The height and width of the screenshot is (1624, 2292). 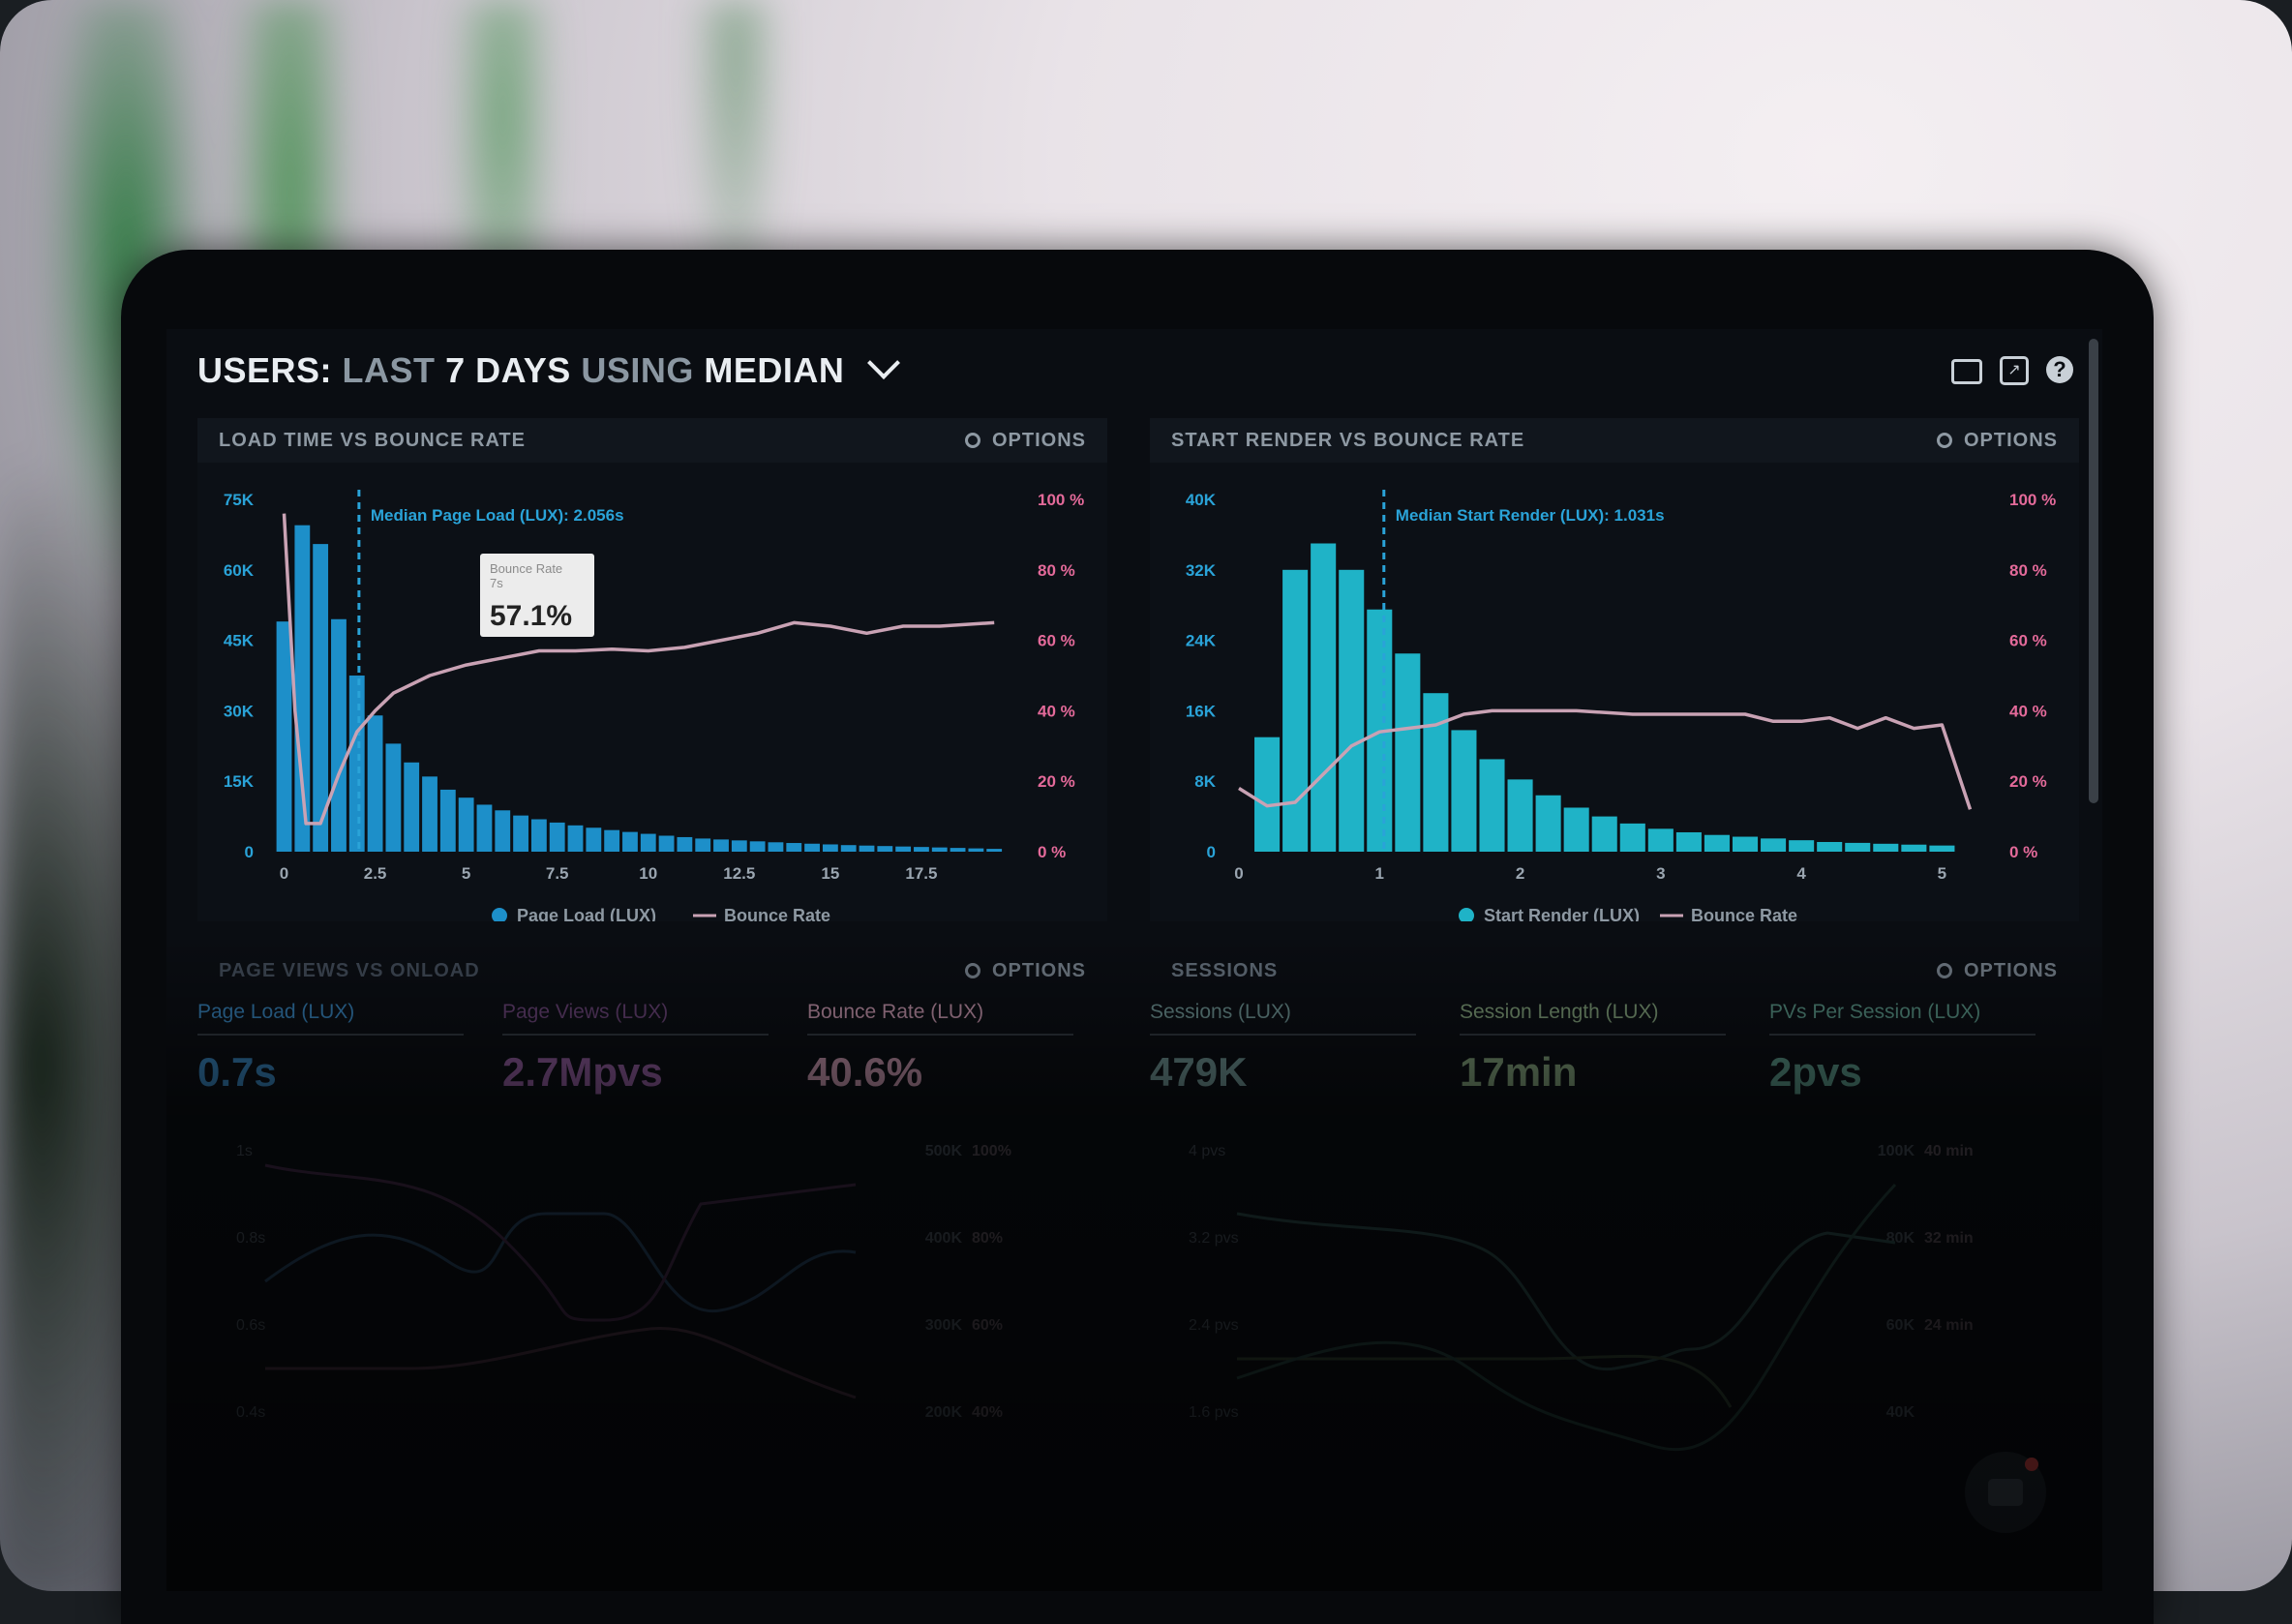 What do you see at coordinates (2031, 1465) in the screenshot?
I see `notification-dot` at bounding box center [2031, 1465].